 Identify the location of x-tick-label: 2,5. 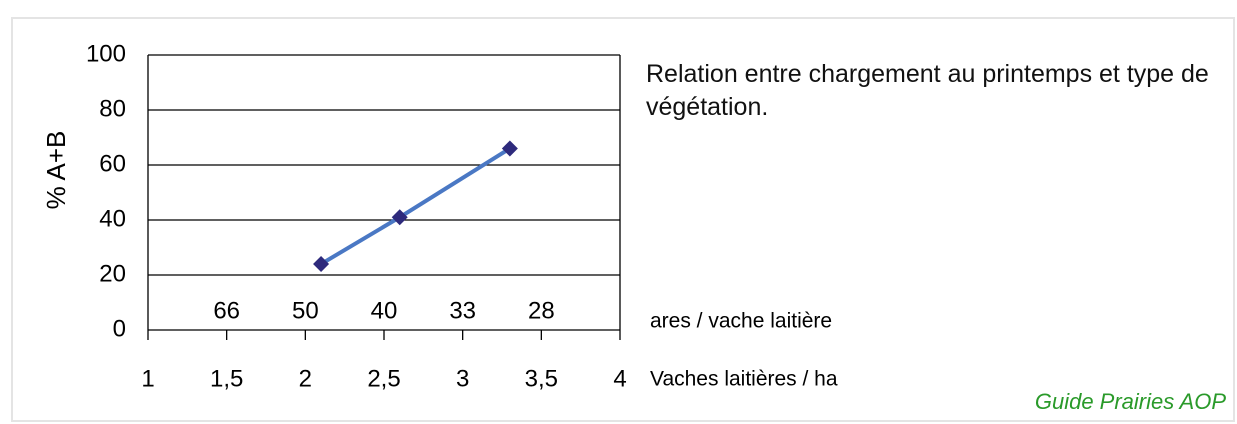
(383, 378).